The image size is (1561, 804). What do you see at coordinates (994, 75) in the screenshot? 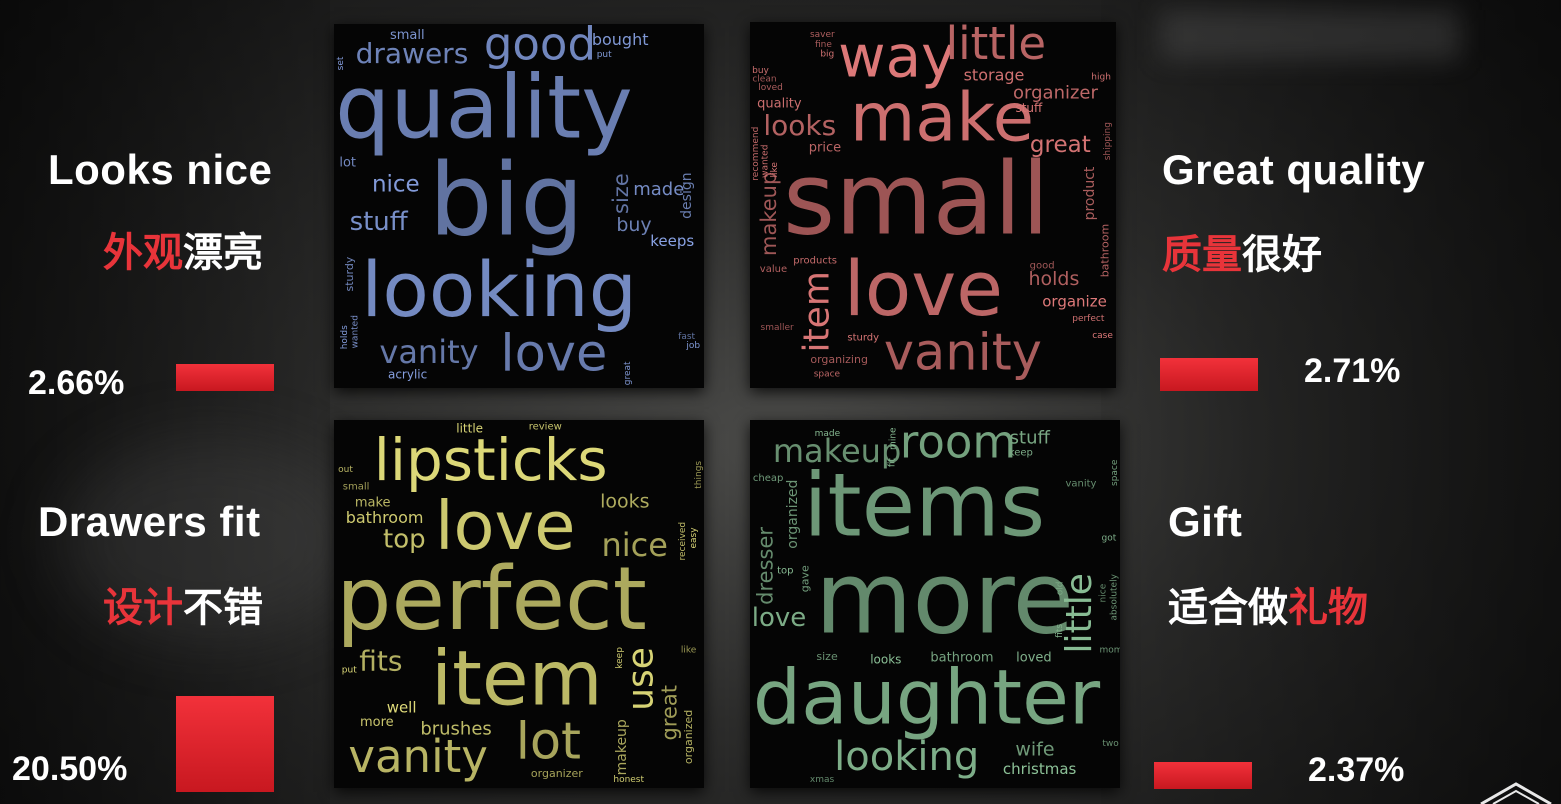
I see `wordcloud-word: storage` at bounding box center [994, 75].